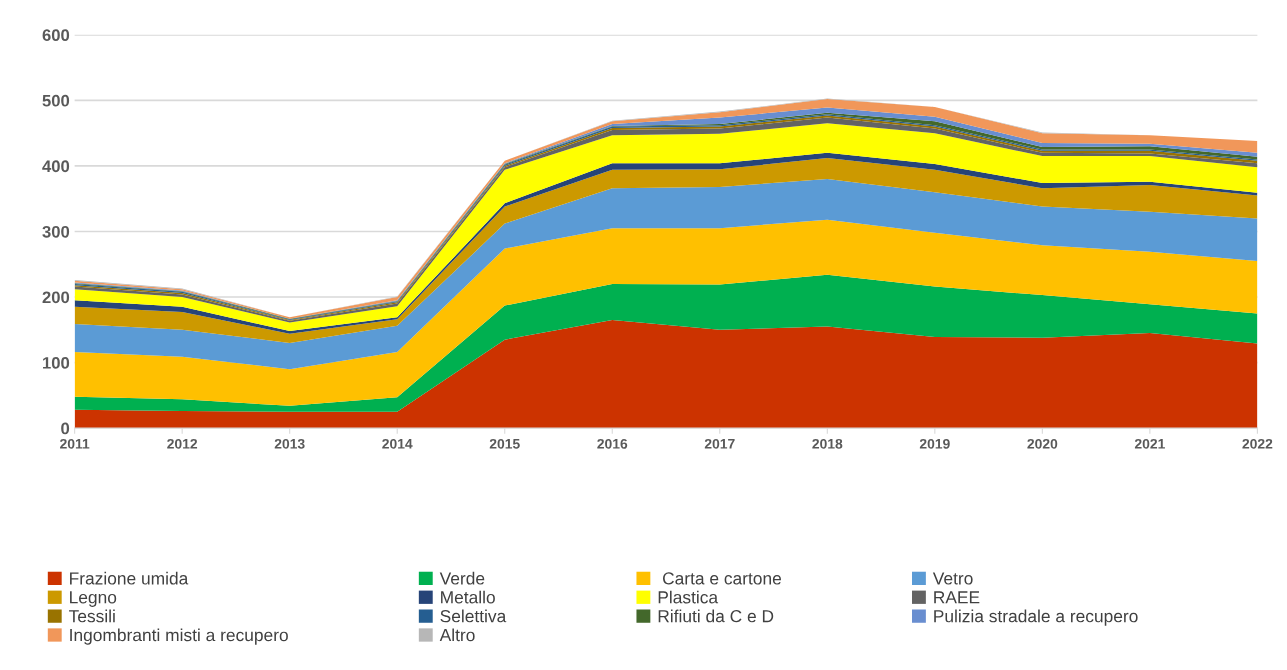 This screenshot has height=670, width=1287. What do you see at coordinates (462, 578) in the screenshot?
I see `legend-label: Verde` at bounding box center [462, 578].